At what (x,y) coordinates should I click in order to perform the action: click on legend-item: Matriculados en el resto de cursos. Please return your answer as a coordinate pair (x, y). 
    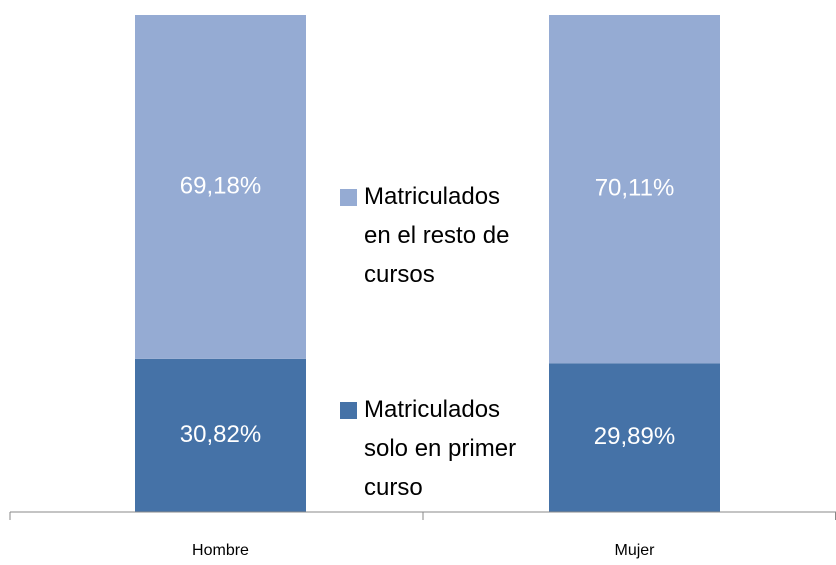
    Looking at the image, I should click on (435, 235).